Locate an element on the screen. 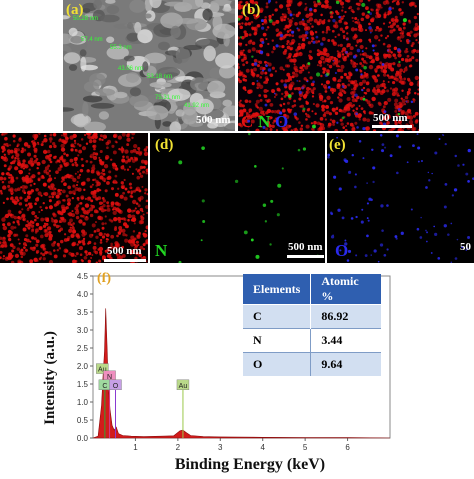 The height and width of the screenshot is (479, 474). x-tick-label: 3 is located at coordinates (220, 447).